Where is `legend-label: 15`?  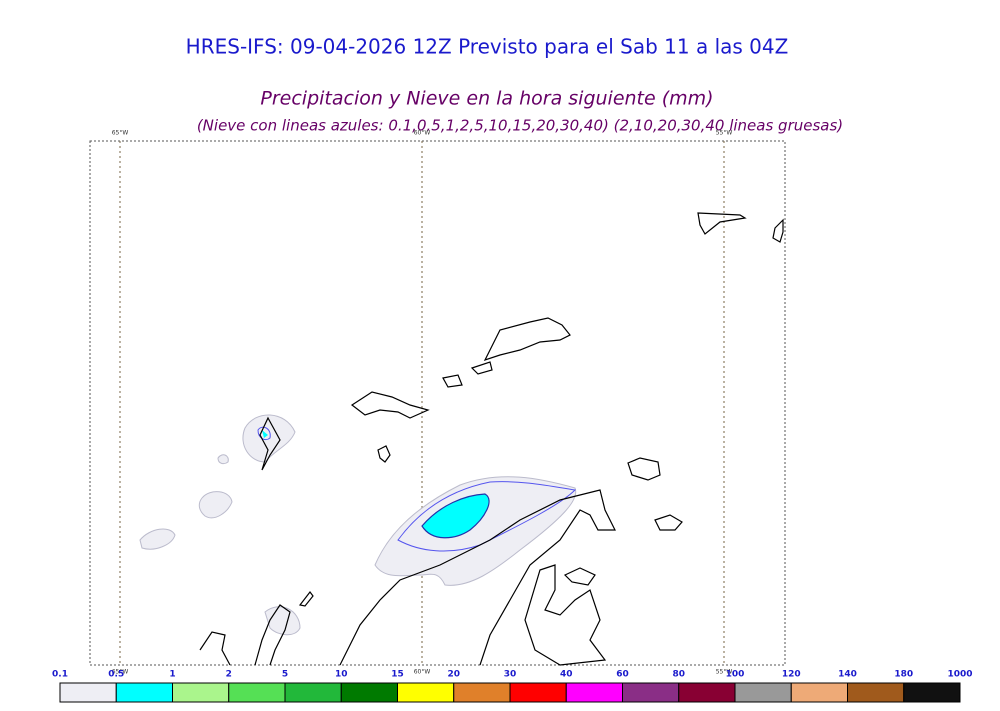
legend-label: 15 is located at coordinates (397, 675).